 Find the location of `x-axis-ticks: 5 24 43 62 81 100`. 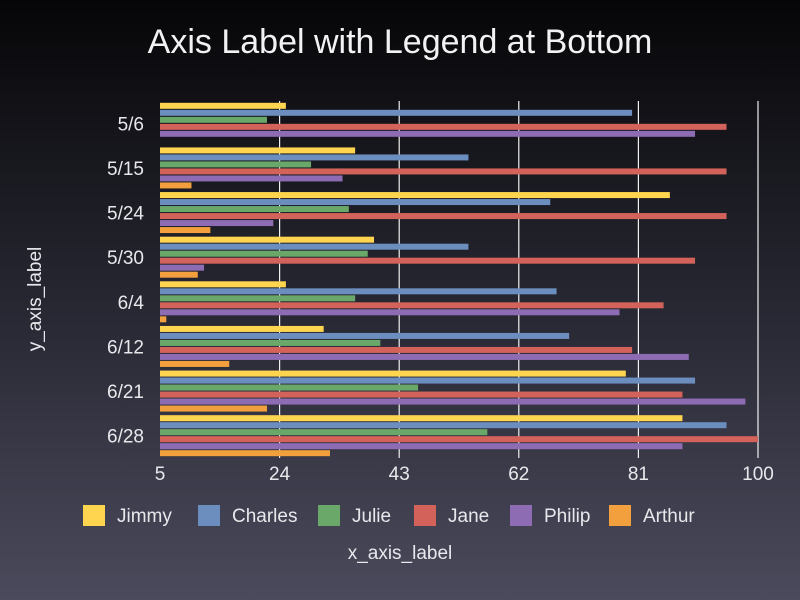

x-axis-ticks: 5 24 43 62 81 100 is located at coordinates (464, 474).